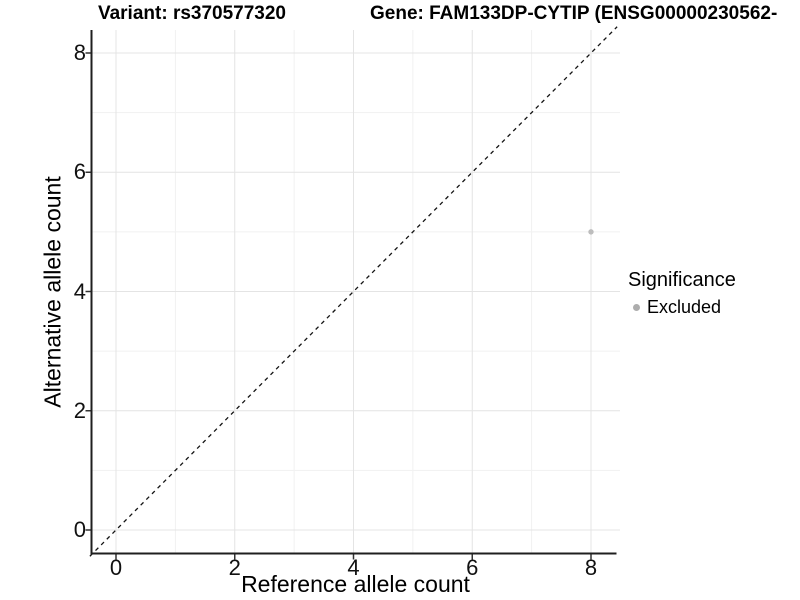 This screenshot has width=800, height=600. Describe the element at coordinates (79, 291) in the screenshot. I see `y-tick-label: 4` at that location.